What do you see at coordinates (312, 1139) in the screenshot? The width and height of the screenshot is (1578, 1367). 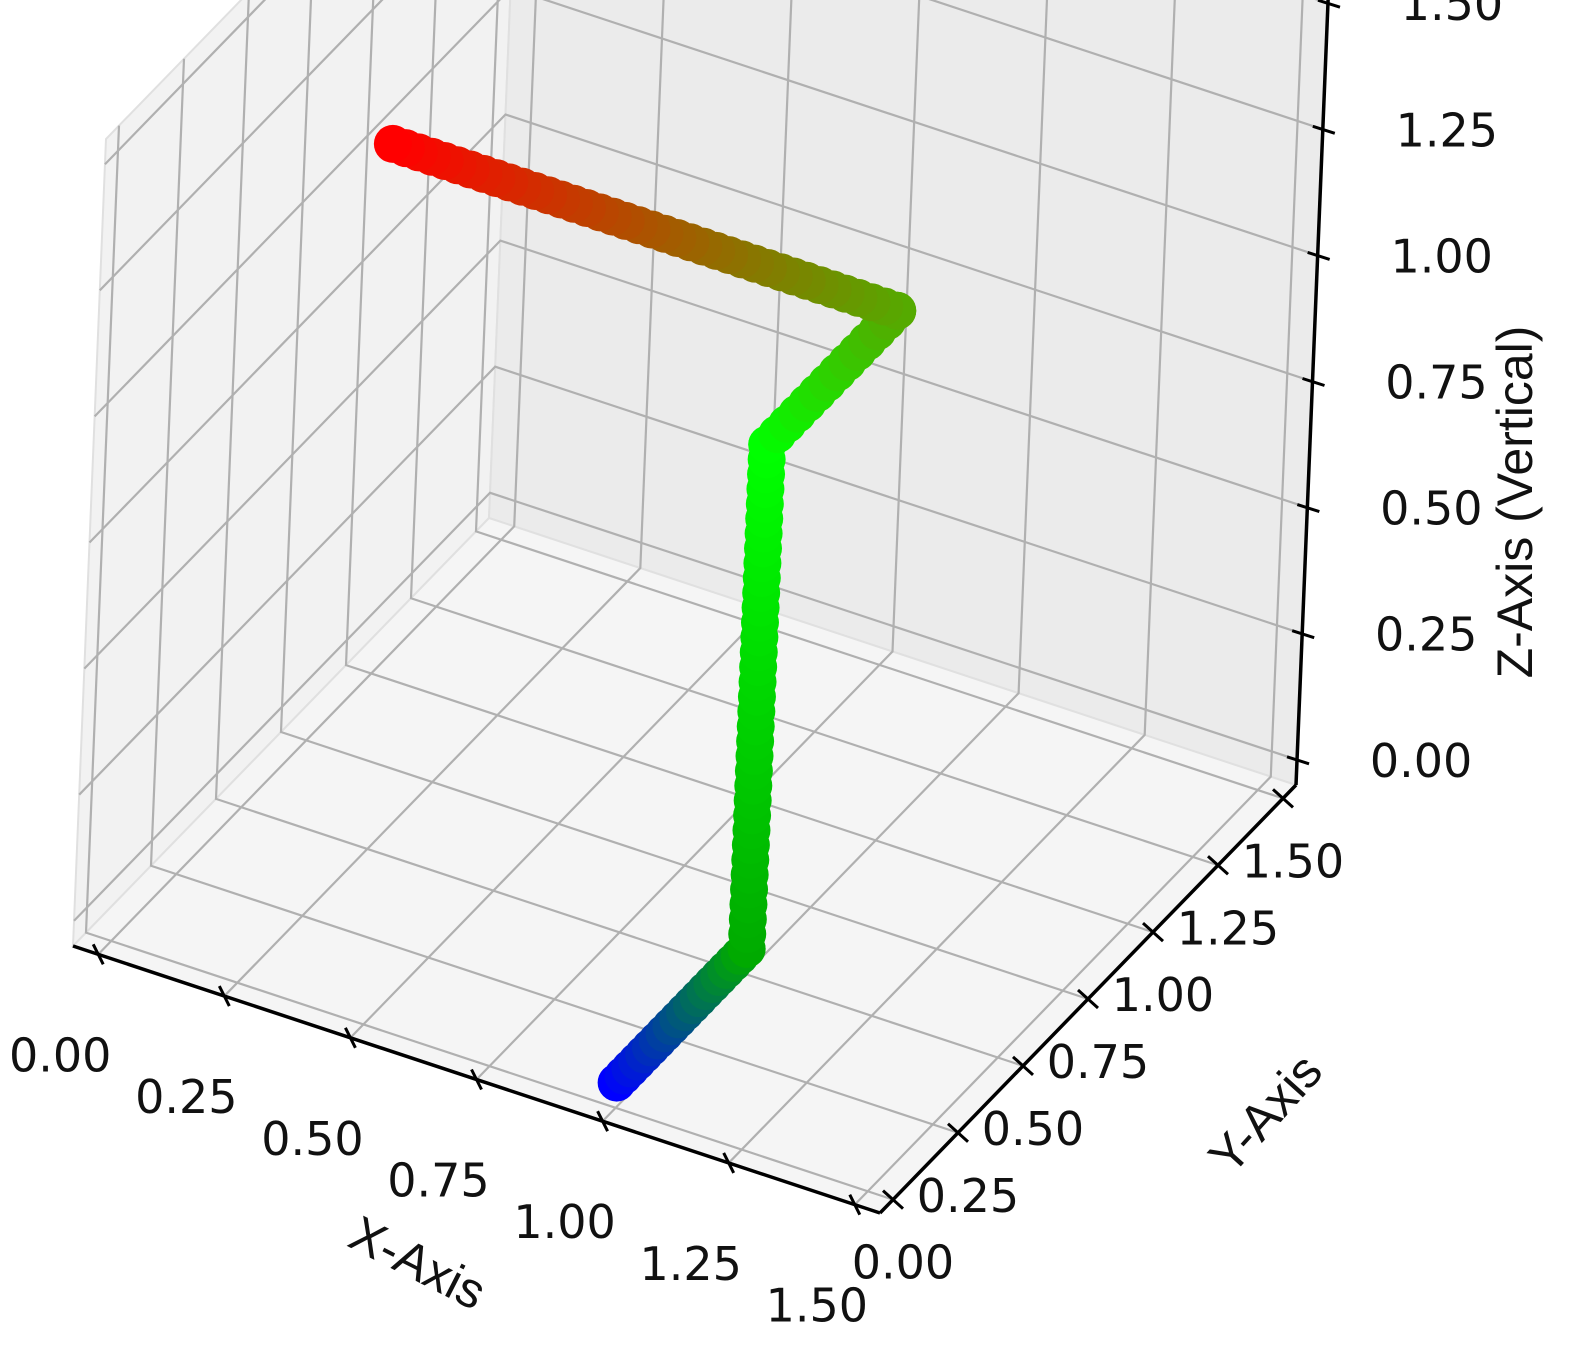 I see `x-tick-label: 0.50` at bounding box center [312, 1139].